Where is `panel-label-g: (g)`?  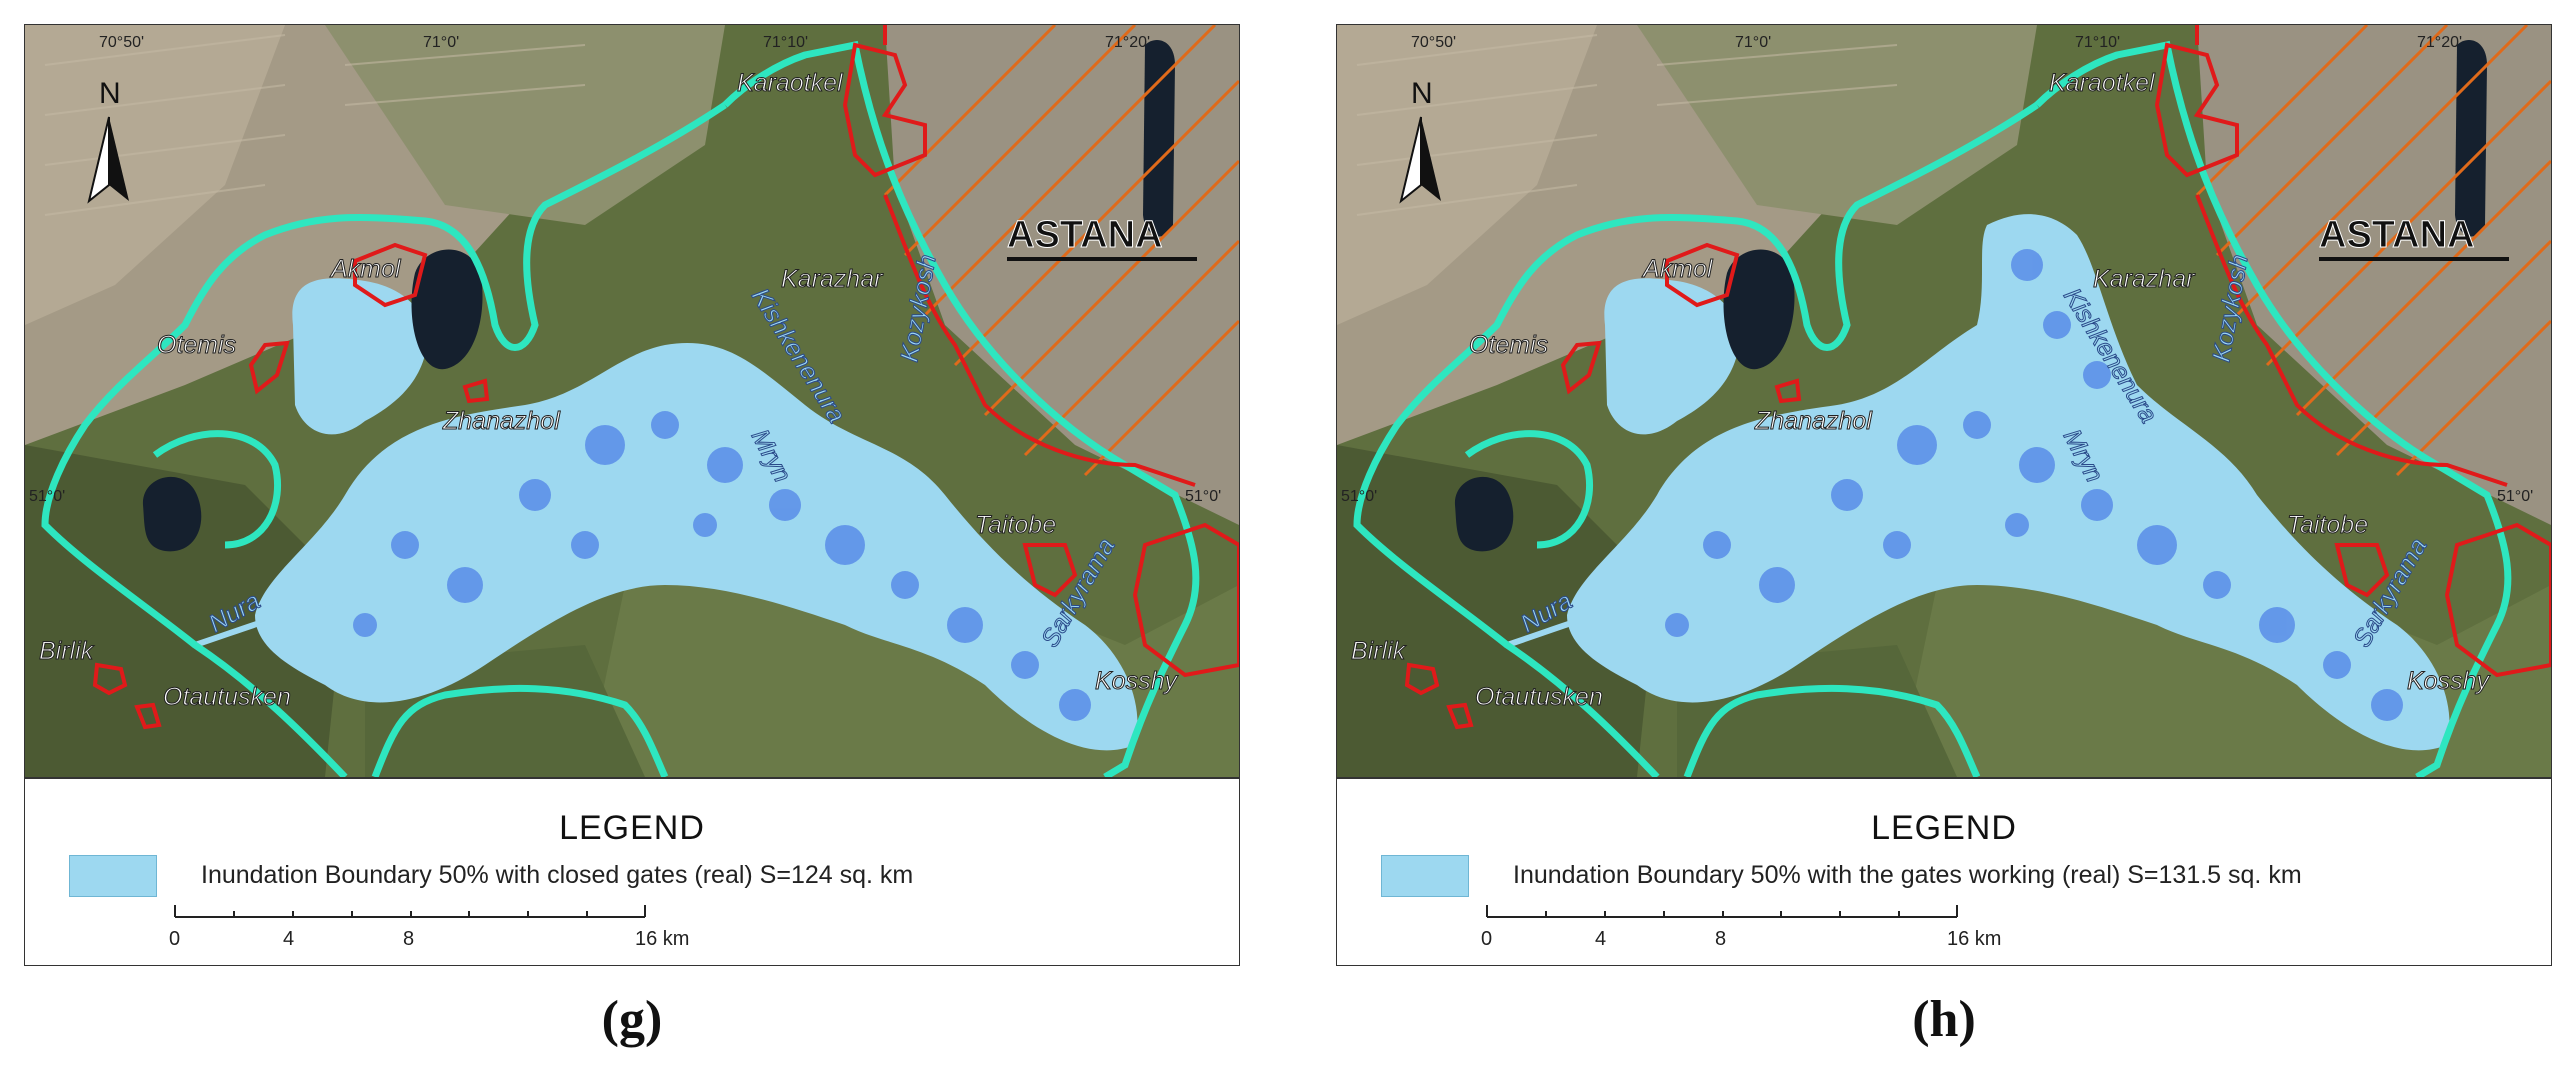
panel-label-g: (g) is located at coordinates (632, 1019).